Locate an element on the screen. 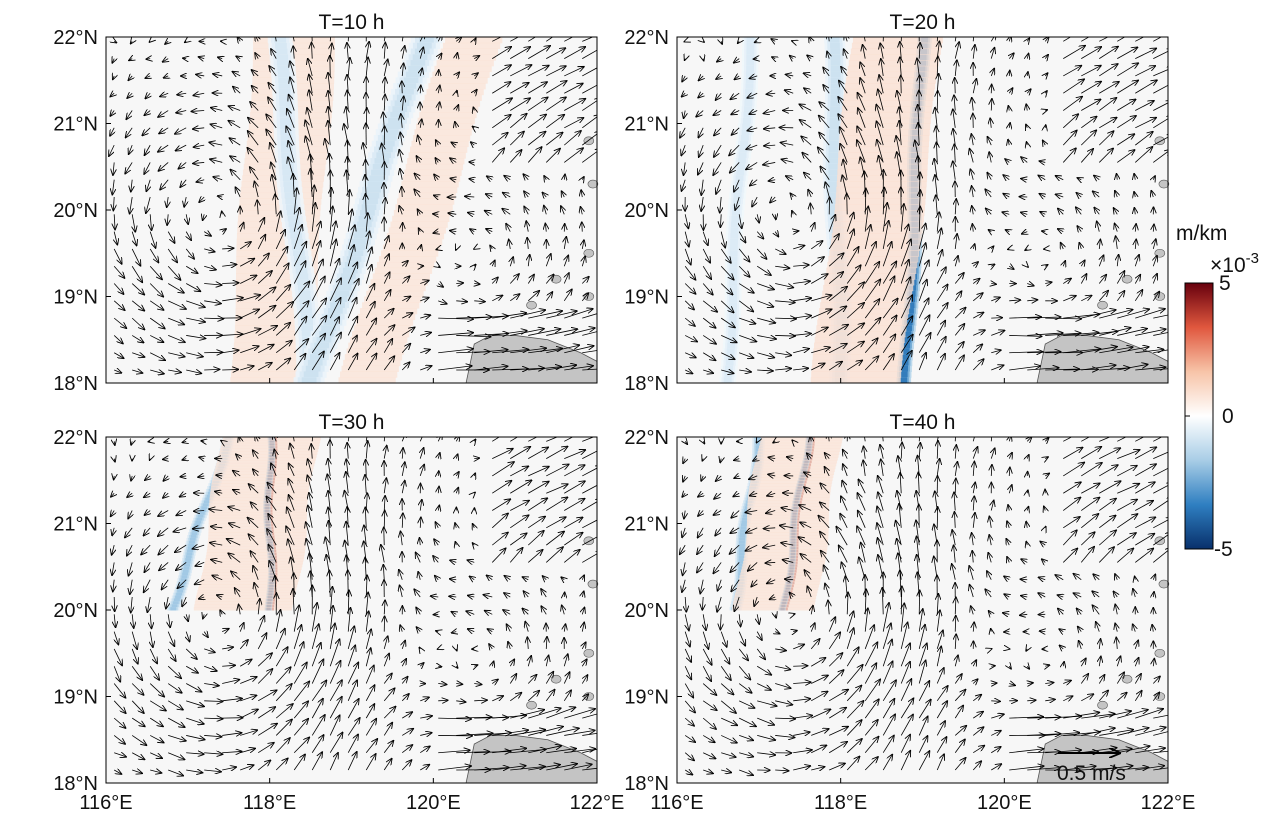 This screenshot has height=820, width=1286. land-island is located at coordinates (589, 141).